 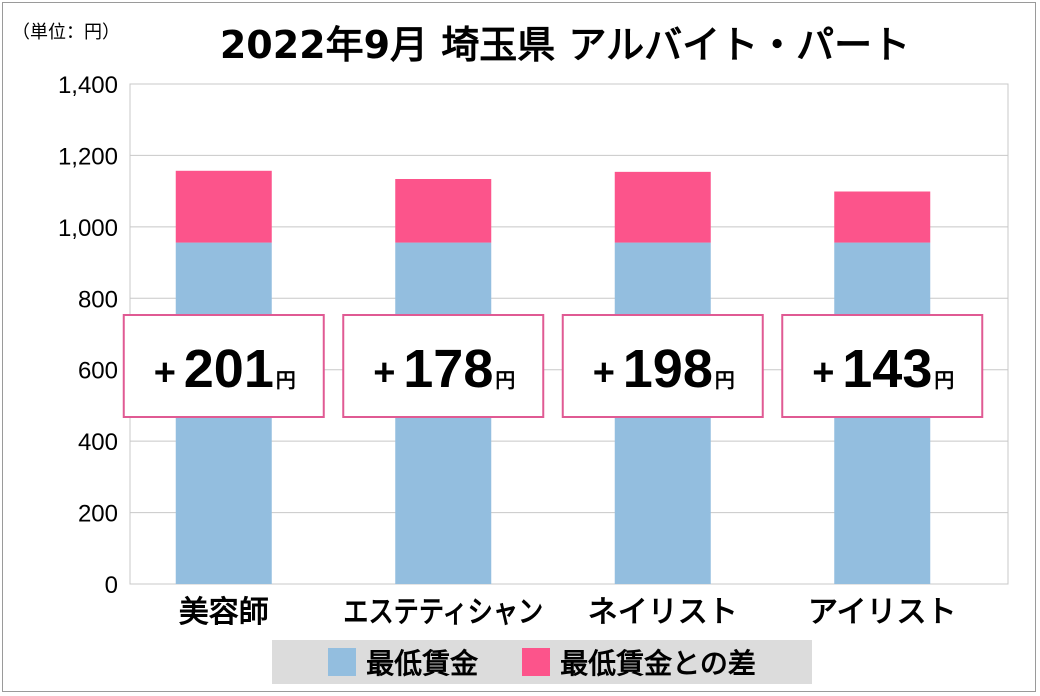 What do you see at coordinates (66, 32) in the screenshot?
I see `unit-label: （単位：円）` at bounding box center [66, 32].